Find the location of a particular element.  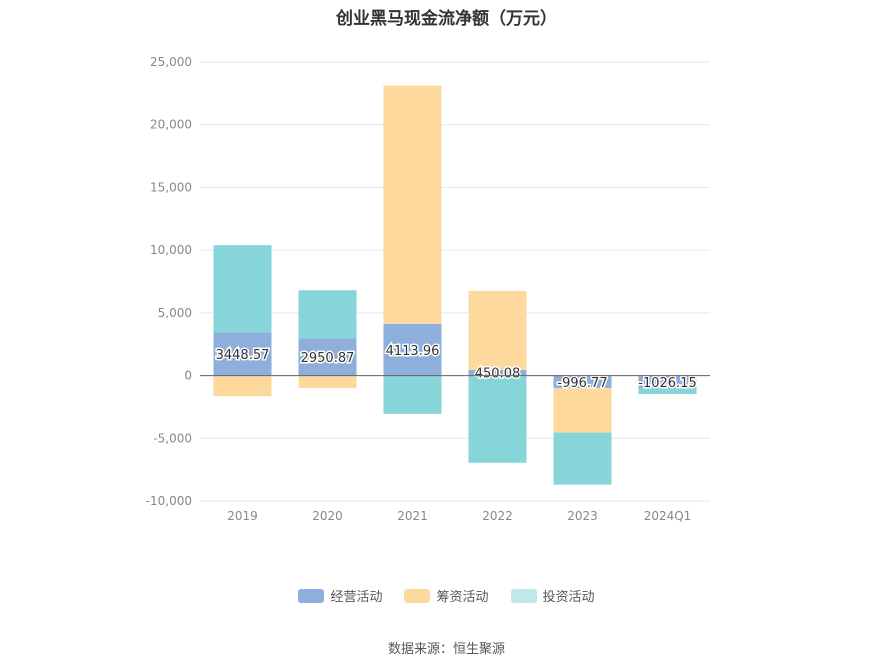

data-label: -996.77 is located at coordinates (582, 383).